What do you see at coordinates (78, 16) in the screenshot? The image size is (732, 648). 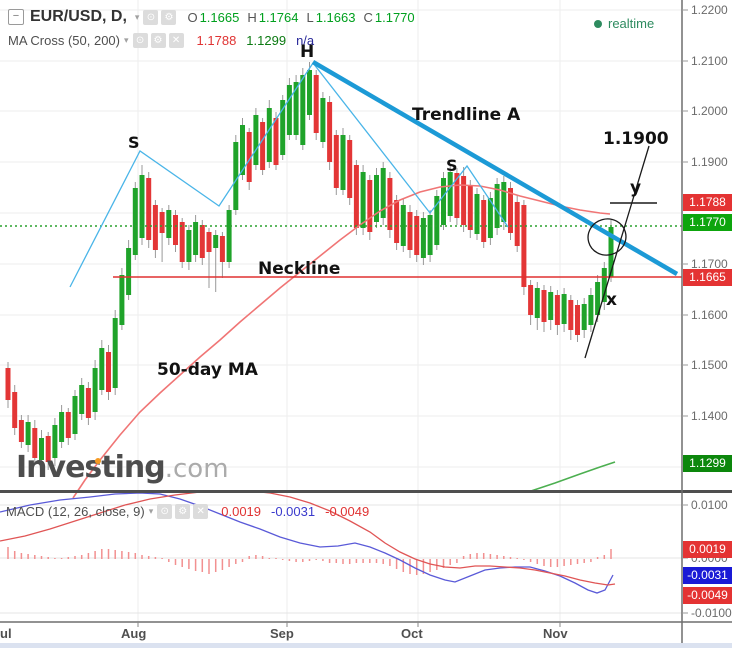 I see `symbol-title: EUR/USD, D,` at bounding box center [78, 16].